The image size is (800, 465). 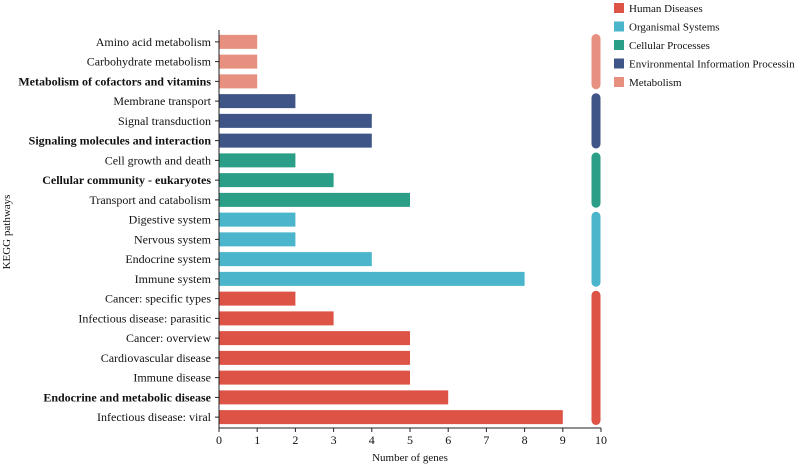 I want to click on category-label: Infectious disease: viral, so click(x=154, y=417).